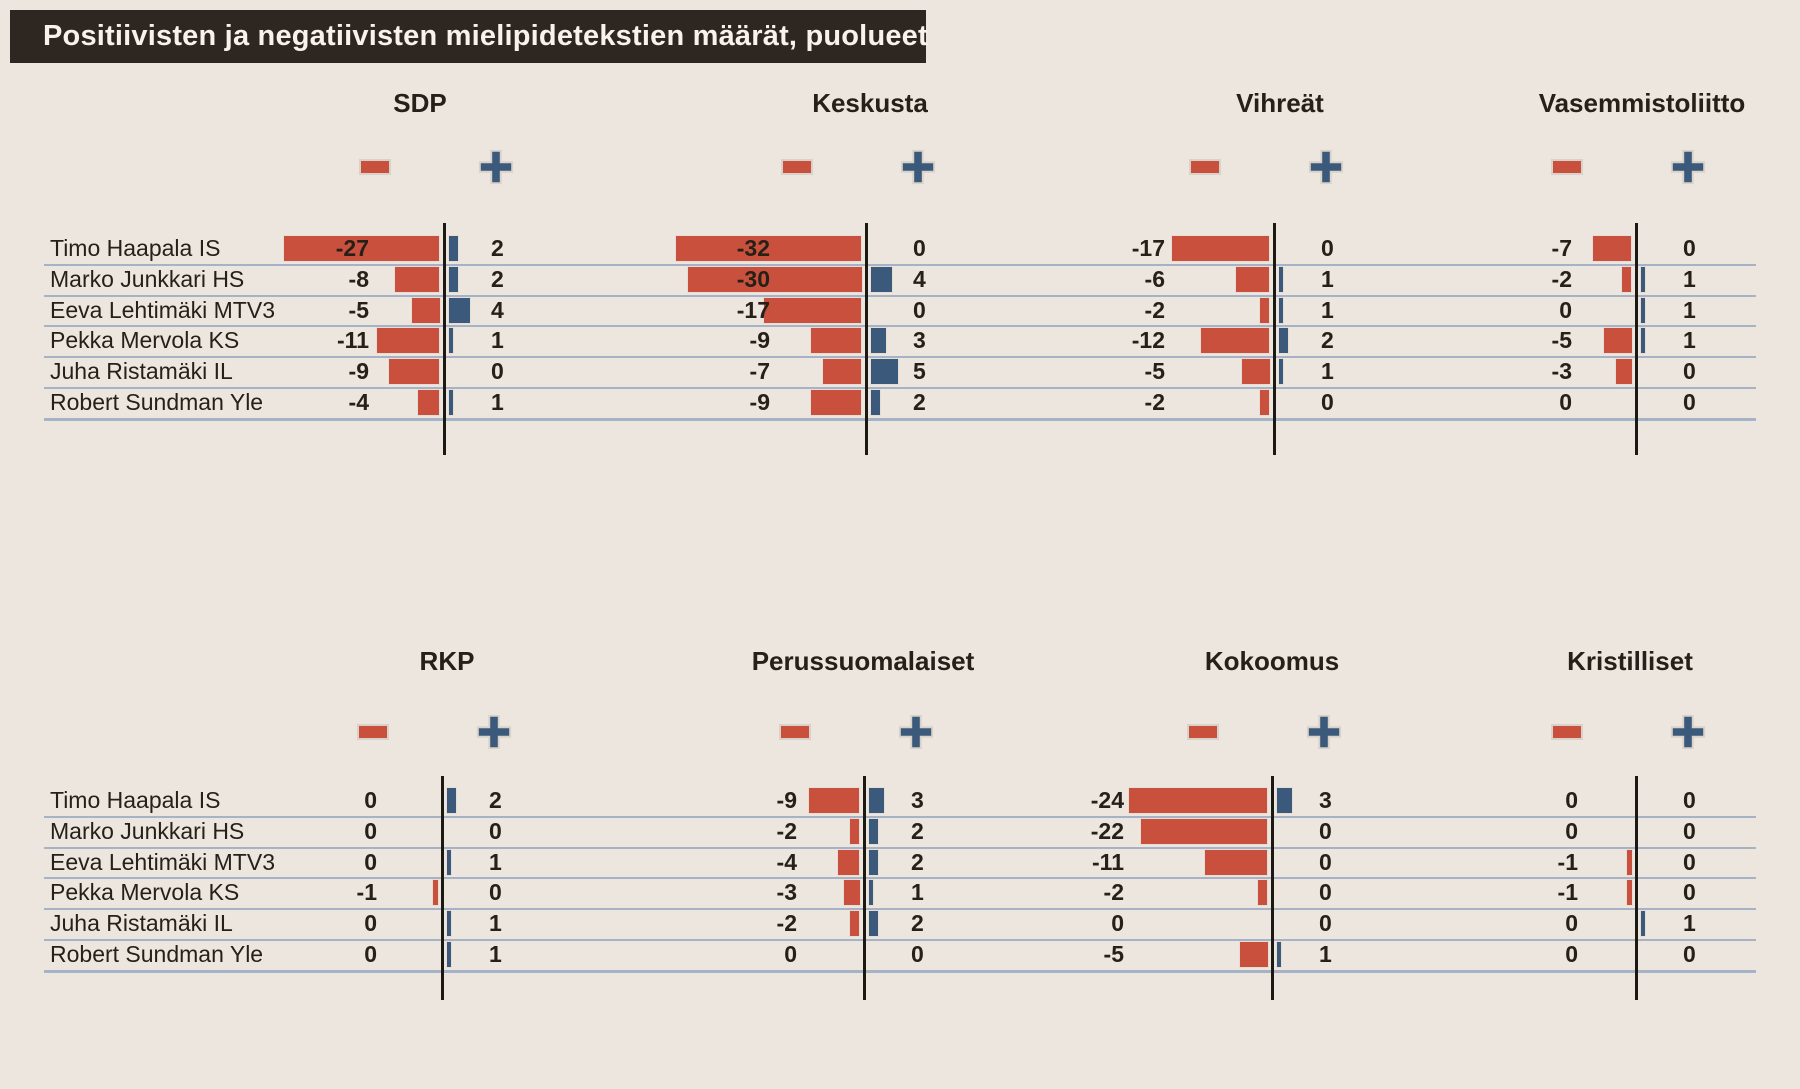  What do you see at coordinates (162, 309) in the screenshot?
I see `journalist-label: Eeva Lehtimäki MTV3` at bounding box center [162, 309].